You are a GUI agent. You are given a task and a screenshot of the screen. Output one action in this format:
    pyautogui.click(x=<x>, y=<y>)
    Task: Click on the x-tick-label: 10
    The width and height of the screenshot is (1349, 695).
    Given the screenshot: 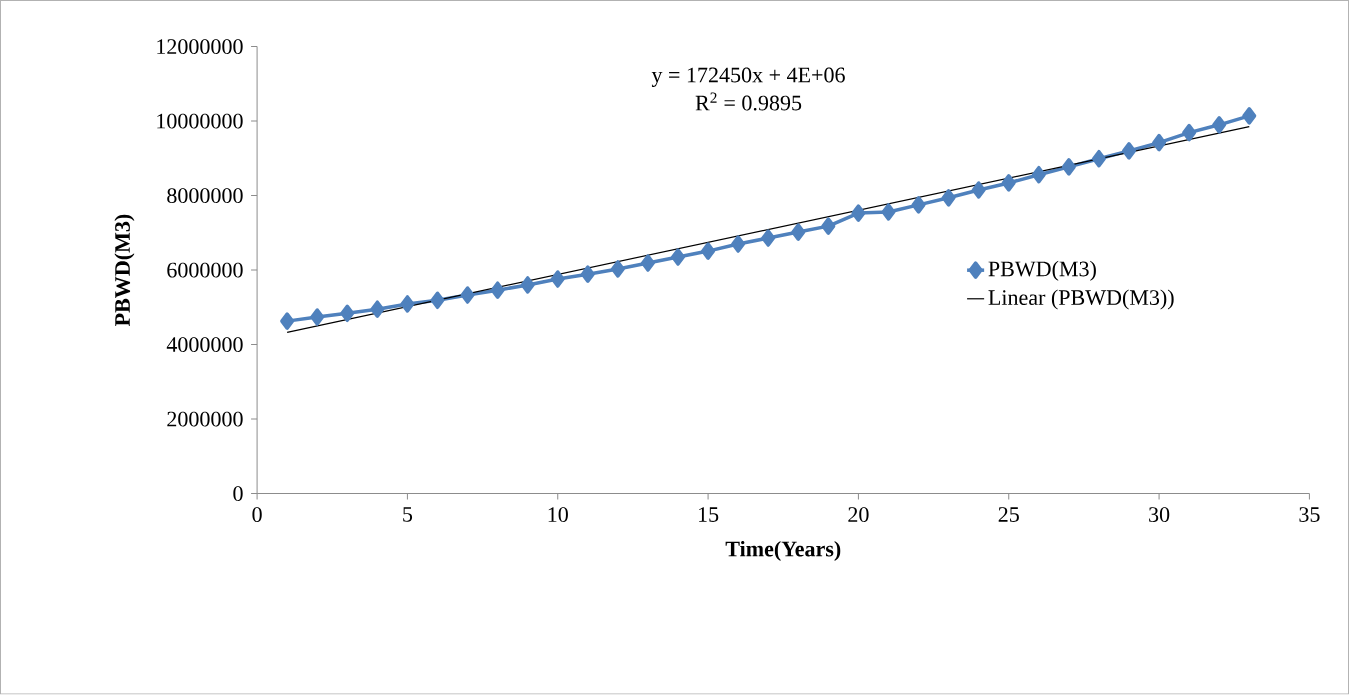 What is the action you would take?
    pyautogui.click(x=558, y=515)
    